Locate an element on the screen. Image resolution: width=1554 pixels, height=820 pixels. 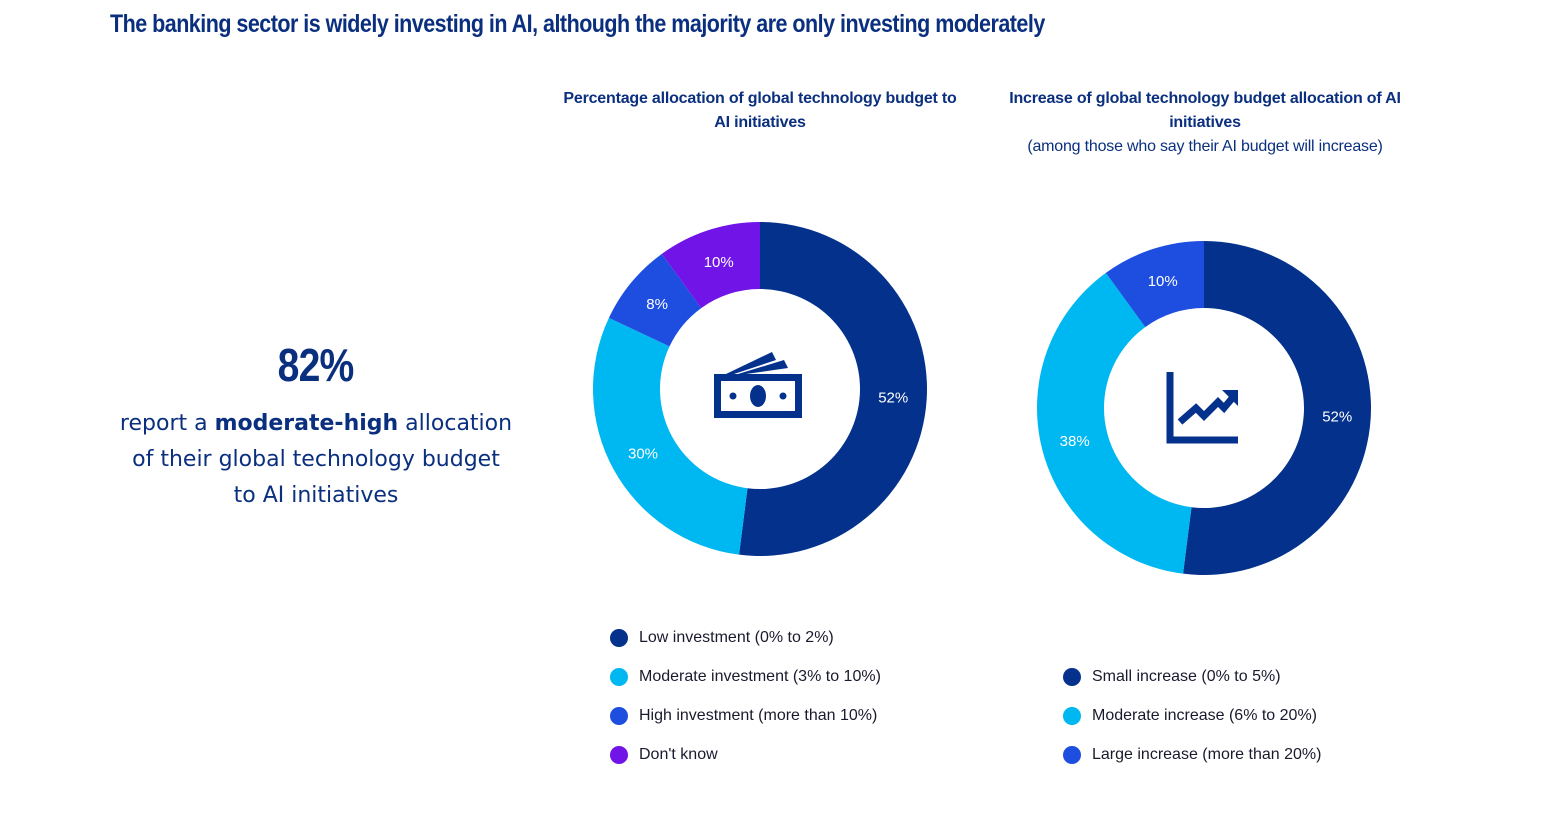
allocation-legend-item: Low investment (0% to 2%) is located at coordinates (745, 637).